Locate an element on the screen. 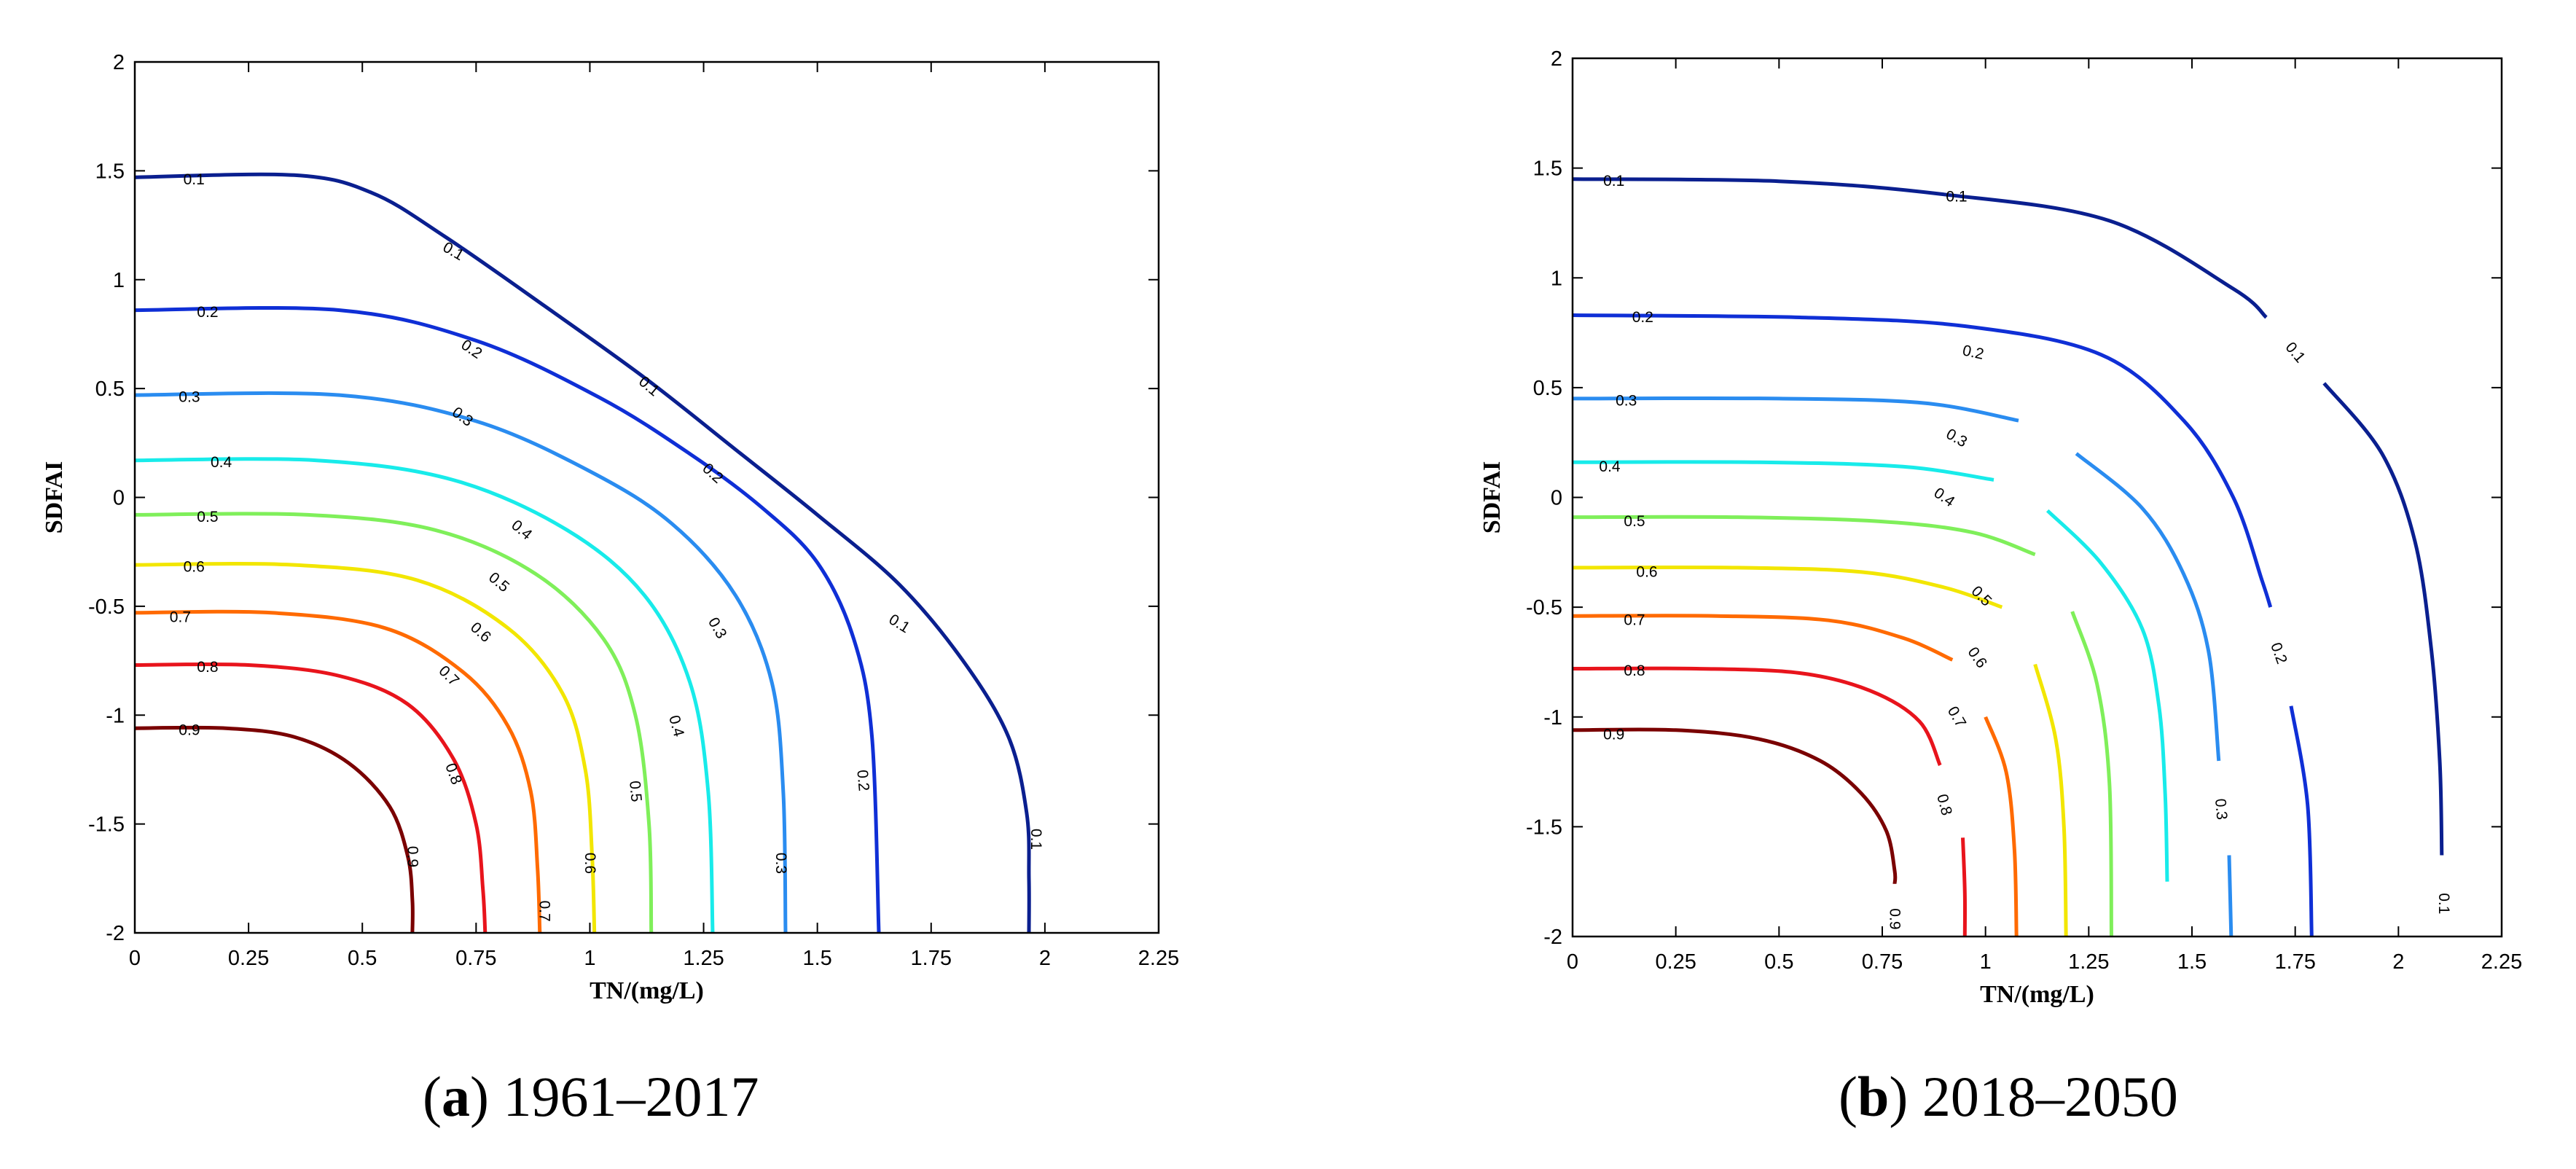  x-tick-label: 2.25 is located at coordinates (1158, 958).